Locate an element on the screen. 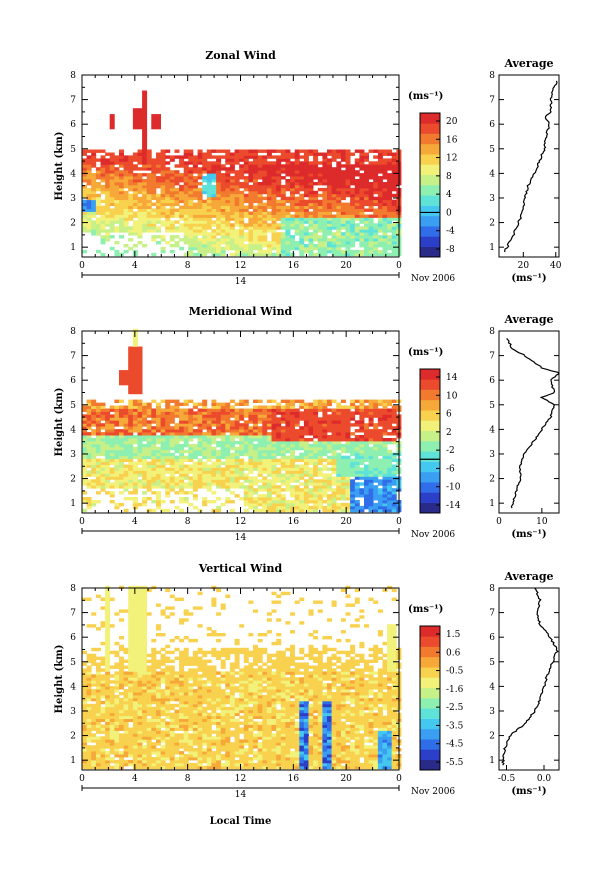 The height and width of the screenshot is (873, 612). zonal-xtick-label: 16 is located at coordinates (294, 266).